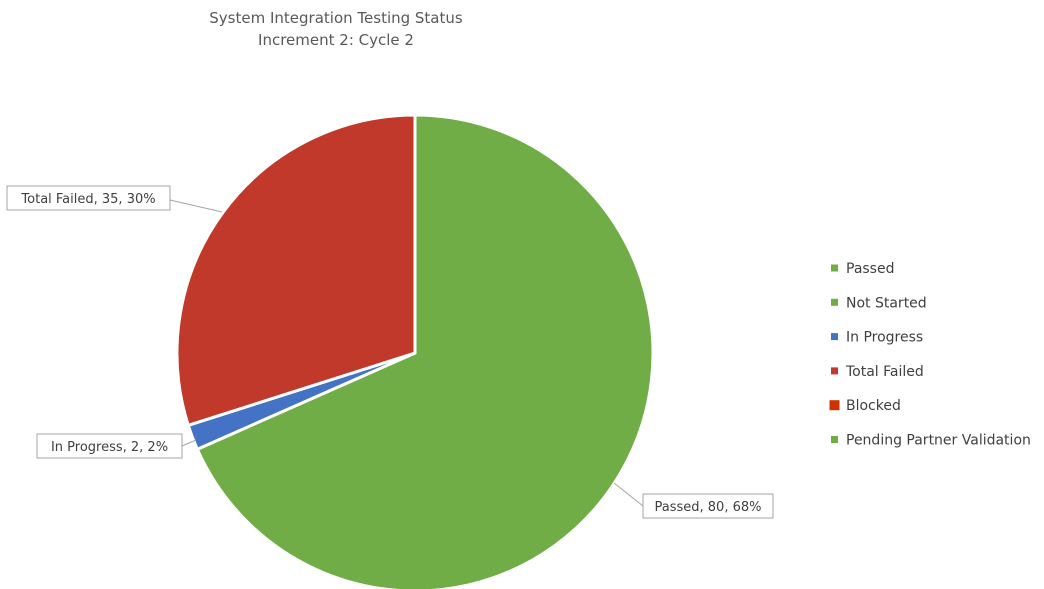 The width and height of the screenshot is (1044, 589). I want to click on data-label-in-progress: In Progress, 2, 2%, so click(116, 446).